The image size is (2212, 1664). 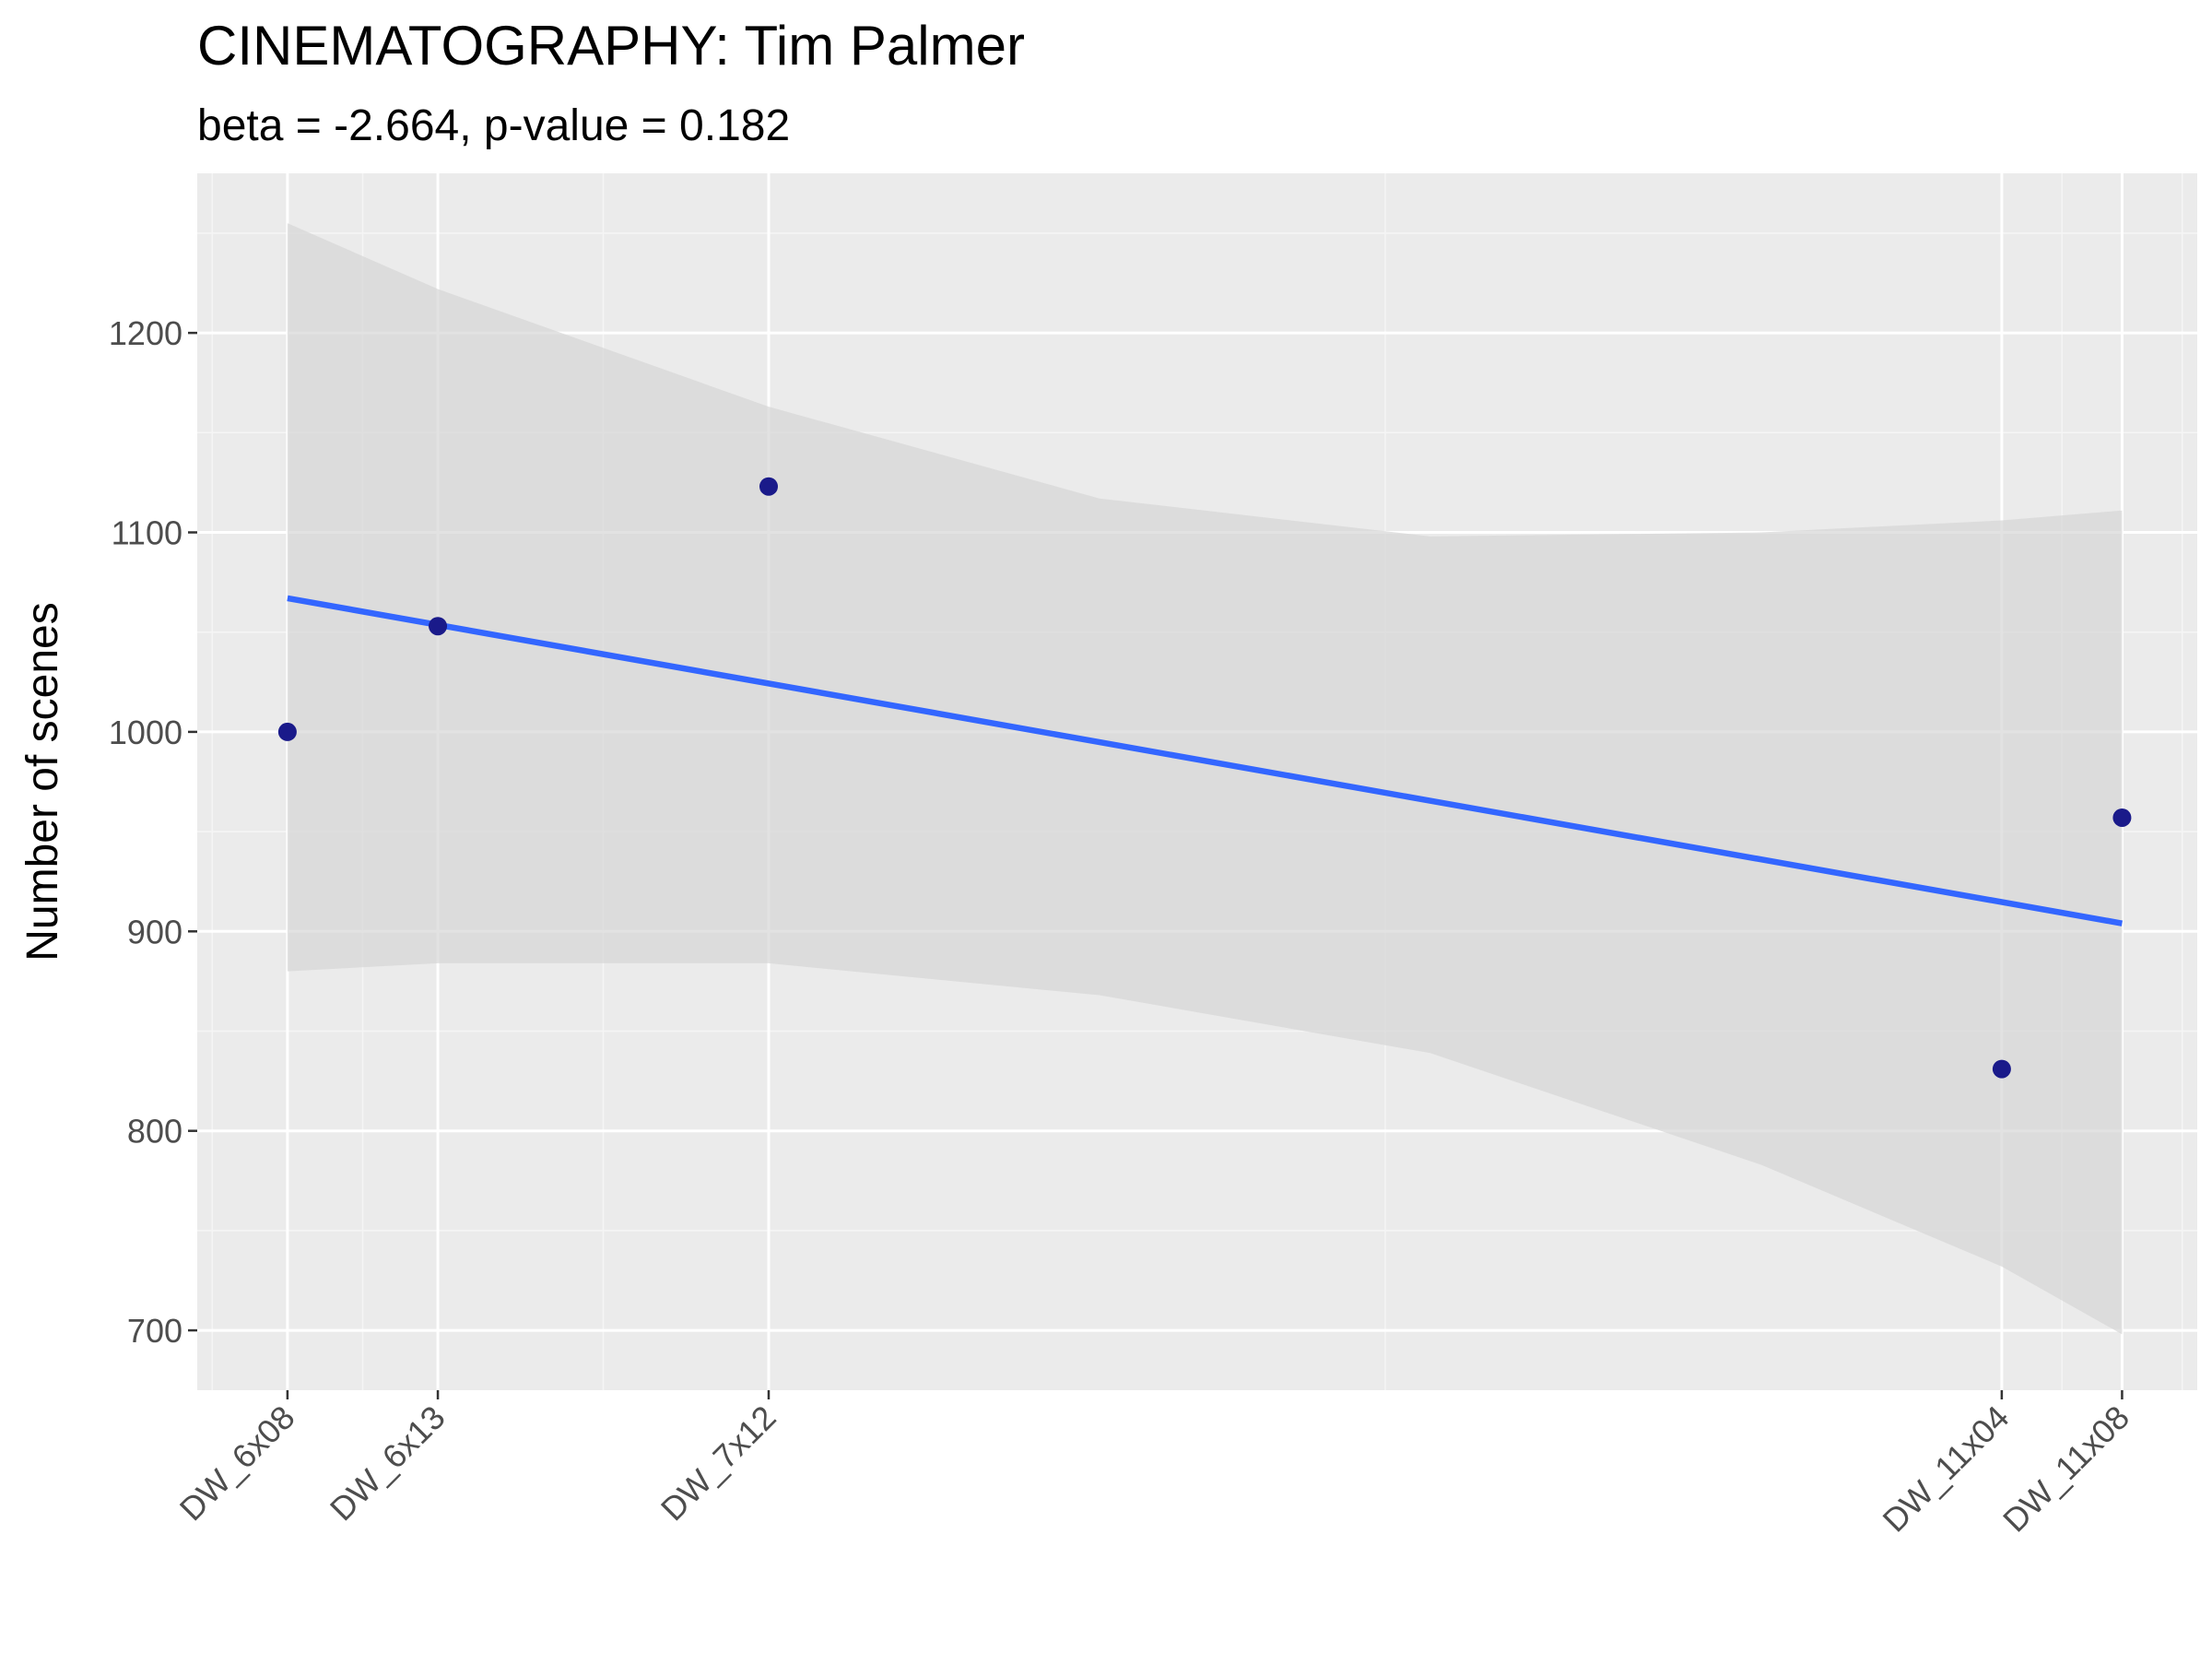 I want to click on x-tick-label: DW_7x12, so click(x=718, y=1463).